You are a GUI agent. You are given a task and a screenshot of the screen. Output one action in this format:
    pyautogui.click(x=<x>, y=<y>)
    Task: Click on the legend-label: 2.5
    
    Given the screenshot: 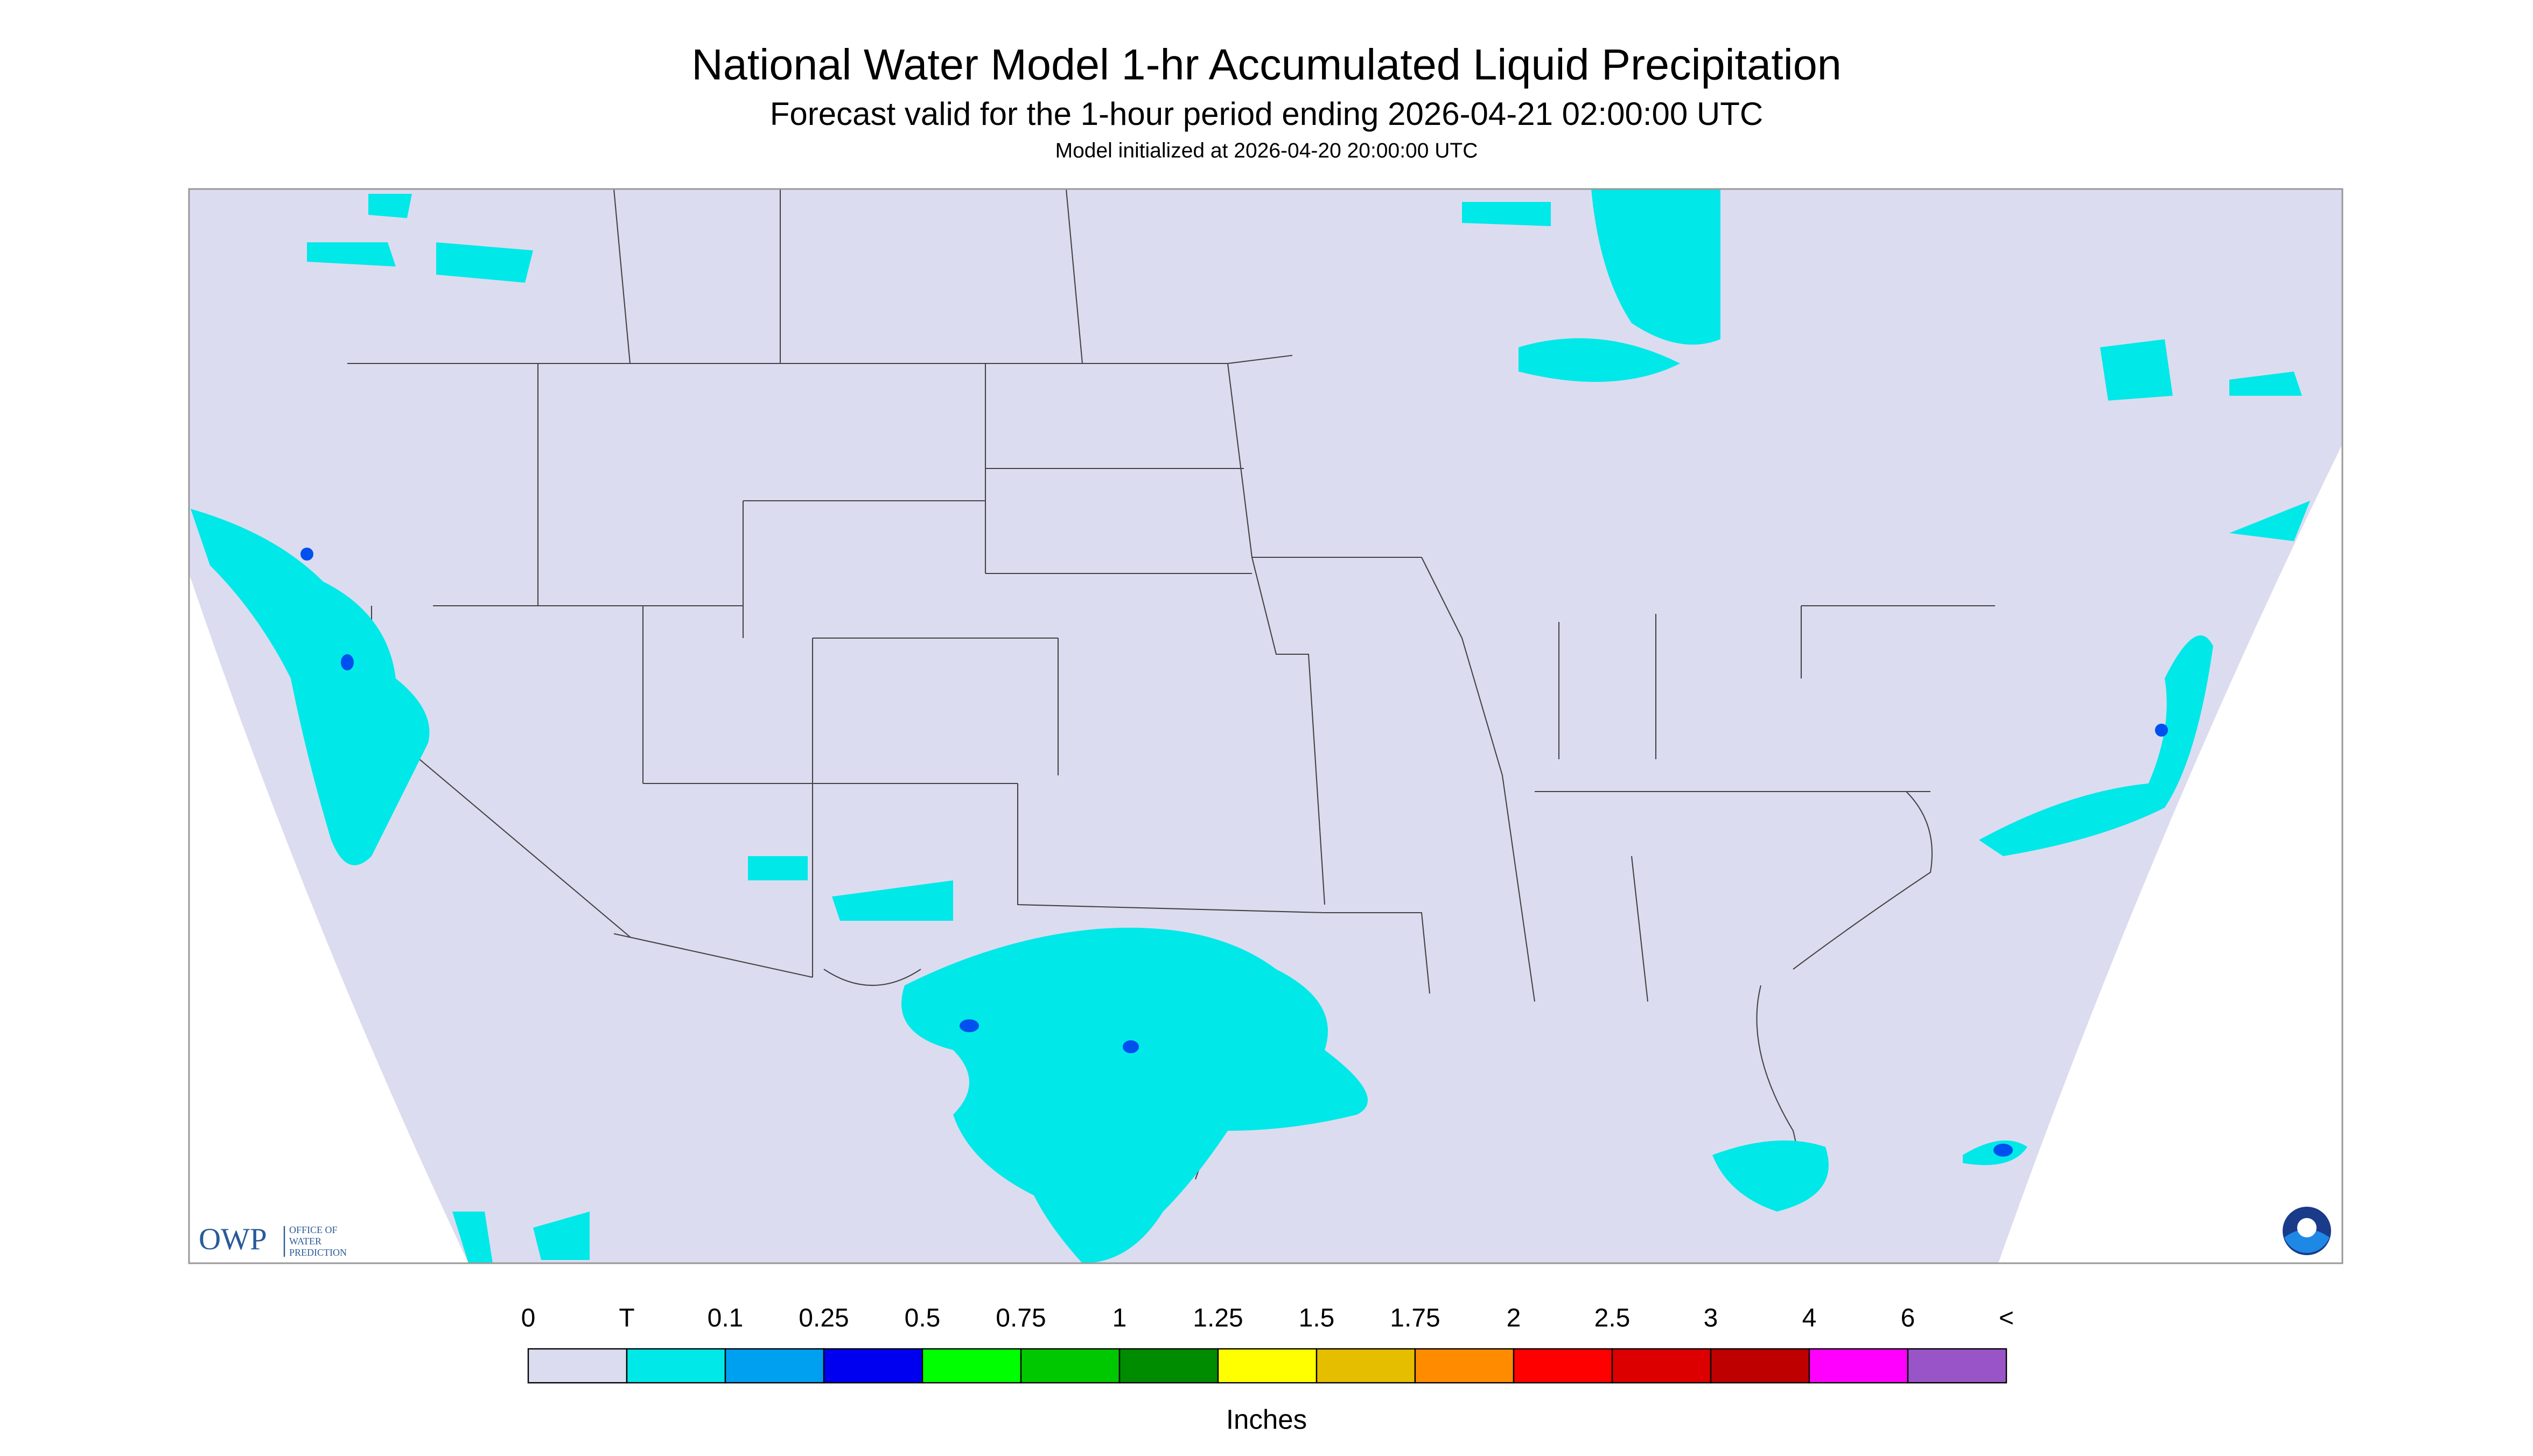 What is the action you would take?
    pyautogui.click(x=1612, y=1318)
    